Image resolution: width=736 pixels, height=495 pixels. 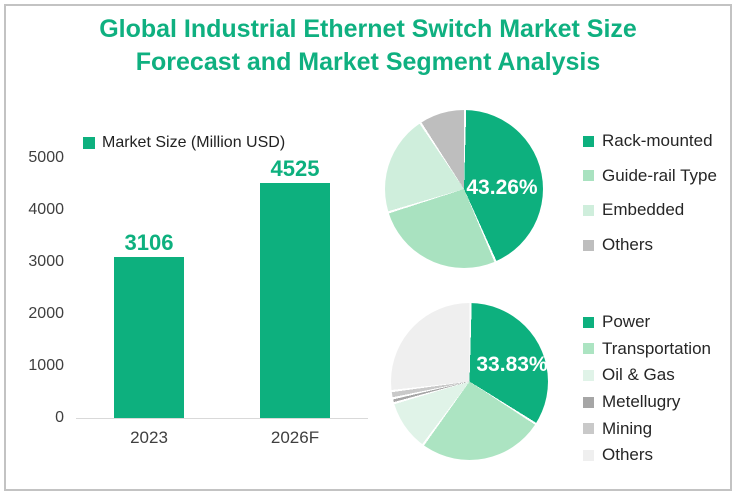 I want to click on bar-value-label: 3106, so click(x=149, y=242).